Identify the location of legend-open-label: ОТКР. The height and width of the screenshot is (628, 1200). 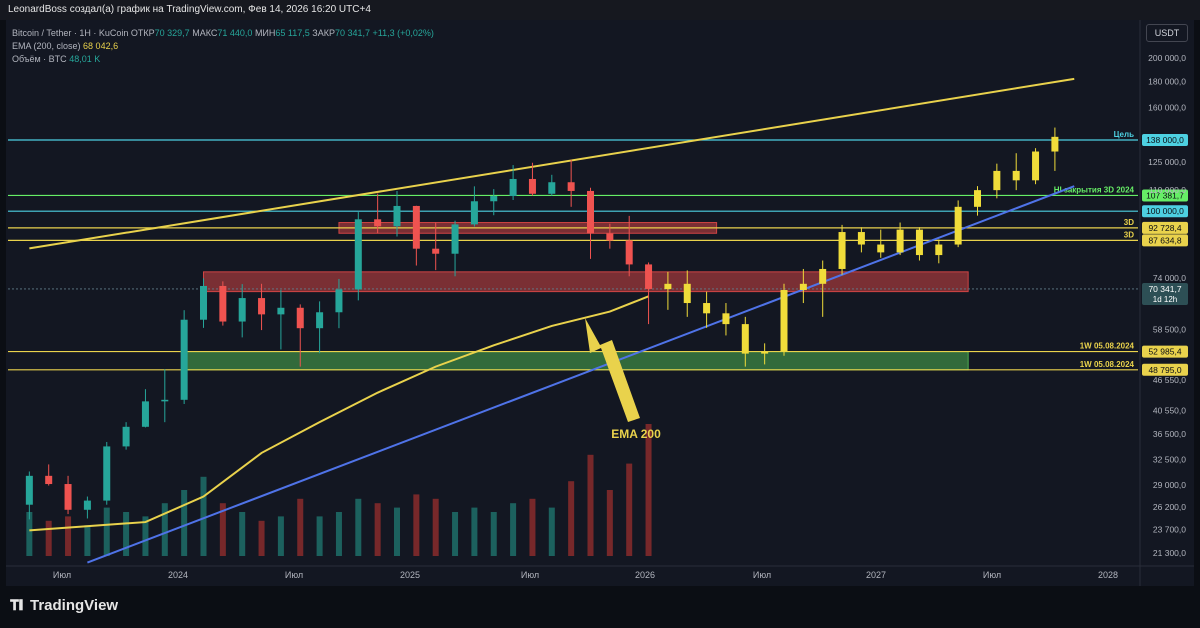
(142, 33).